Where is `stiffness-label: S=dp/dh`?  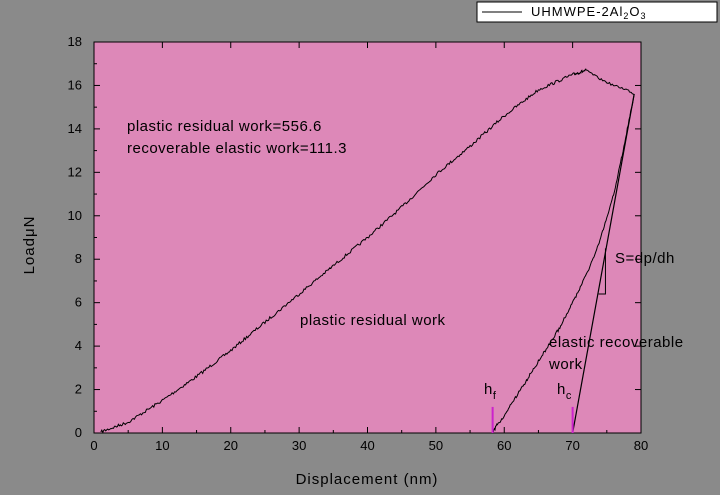
stiffness-label: S=dp/dh is located at coordinates (645, 258).